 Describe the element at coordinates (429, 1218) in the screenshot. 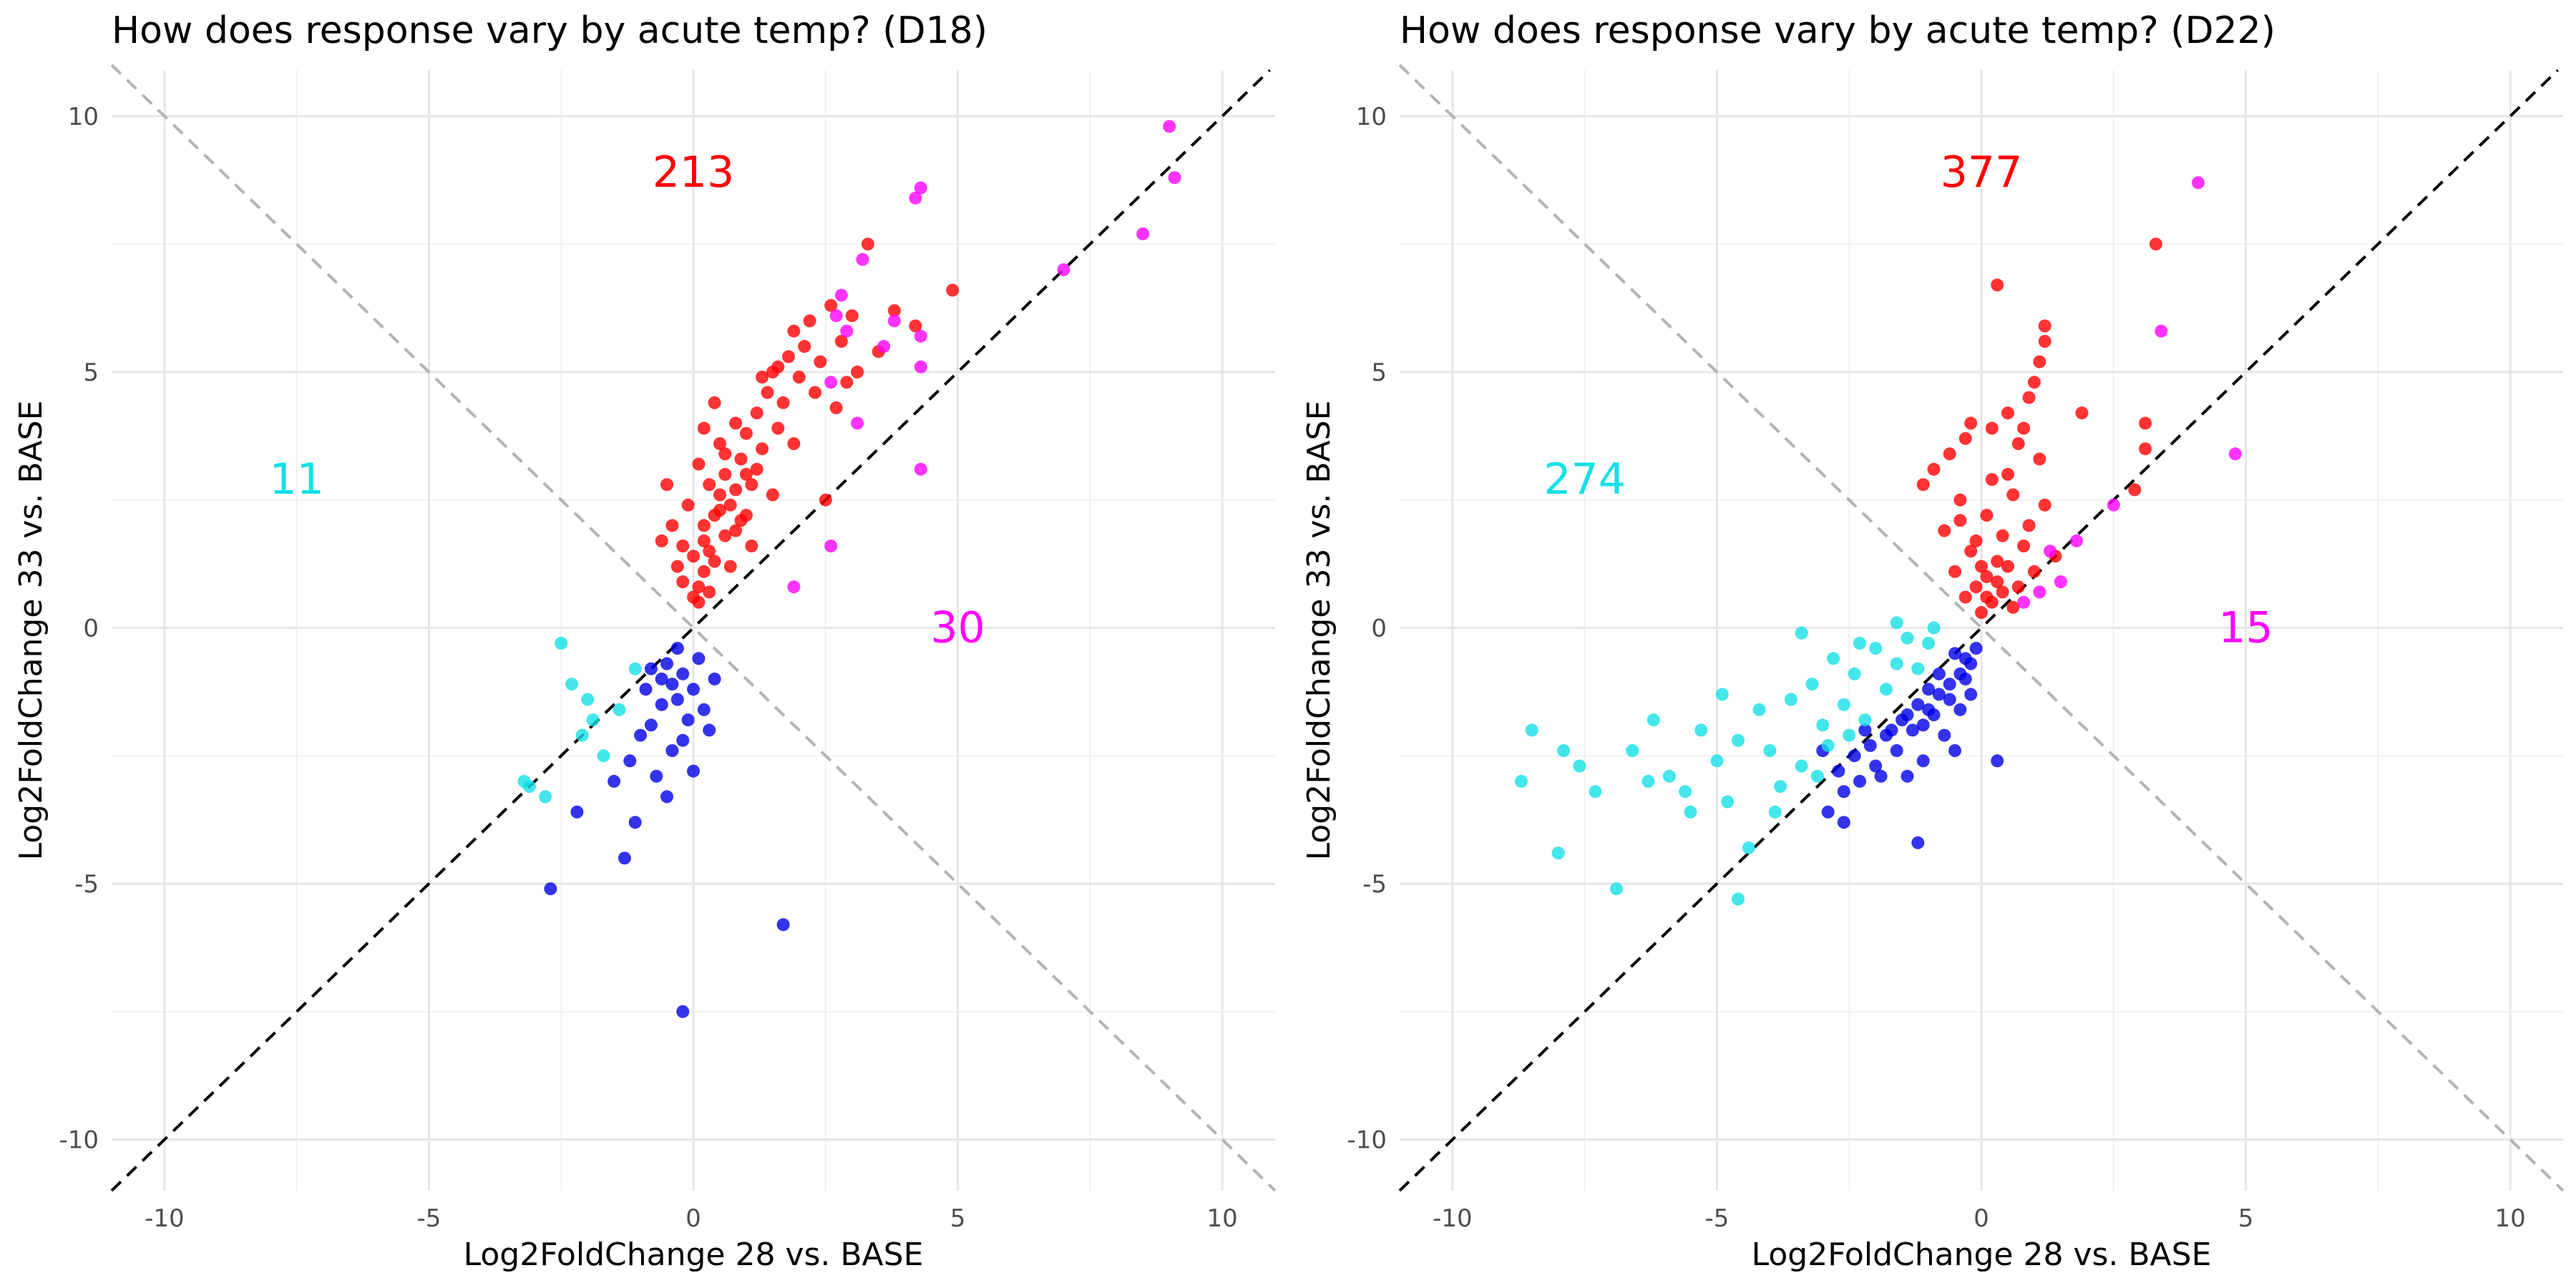

I see `x-tick-label: -5` at that location.